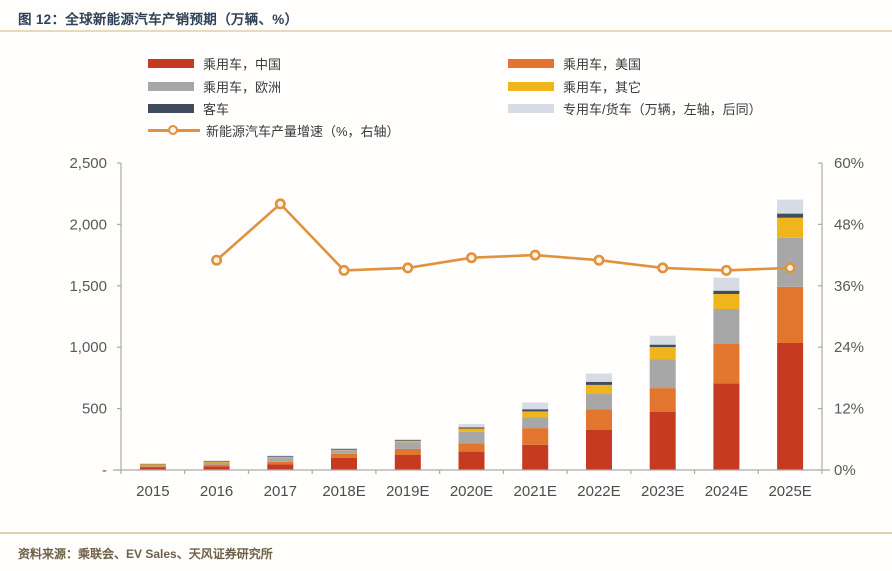 The image size is (892, 571). What do you see at coordinates (662, 109) in the screenshot?
I see `legend-label: 专用车/货车（万辆，左轴，后同）` at bounding box center [662, 109].